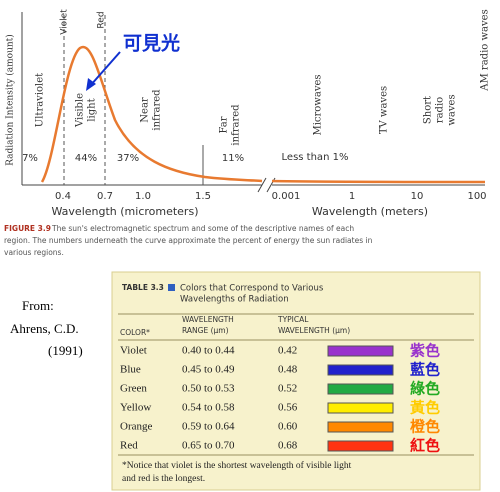 The width and height of the screenshot is (500, 492). Describe the element at coordinates (352, 196) in the screenshot. I see `x-tick-label: 1` at that location.